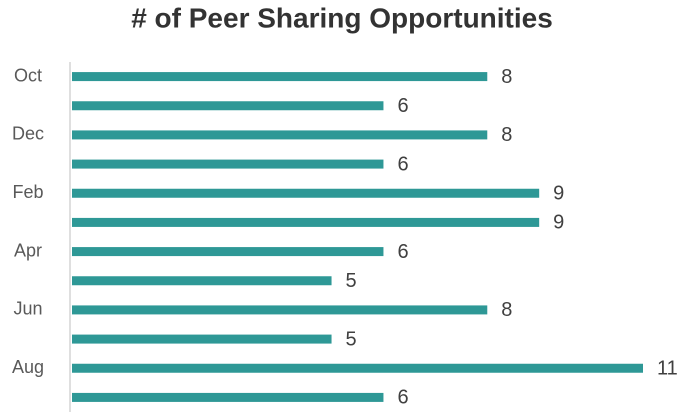 Image resolution: width=685 pixels, height=413 pixels. Describe the element at coordinates (28, 75) in the screenshot. I see `y-tick-label: Oct` at that location.